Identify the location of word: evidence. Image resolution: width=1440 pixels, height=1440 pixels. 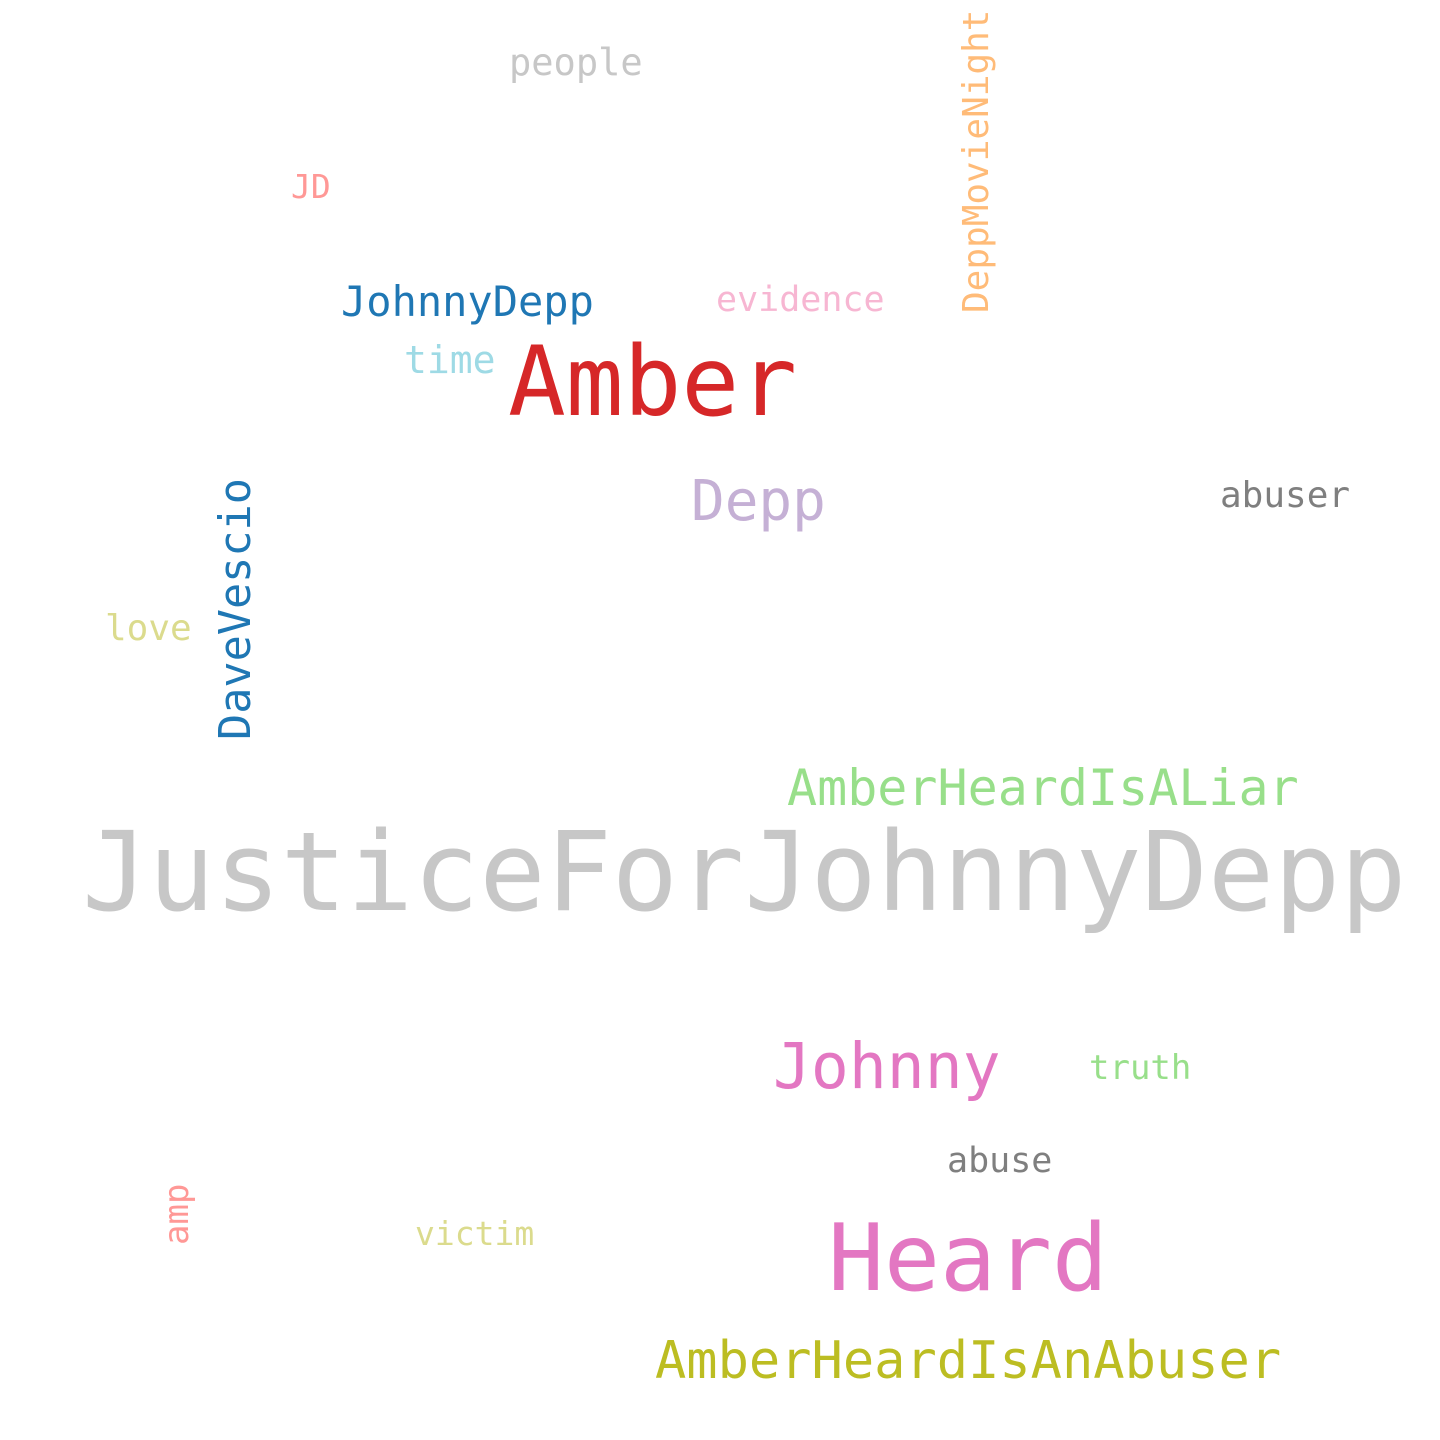
(800, 300).